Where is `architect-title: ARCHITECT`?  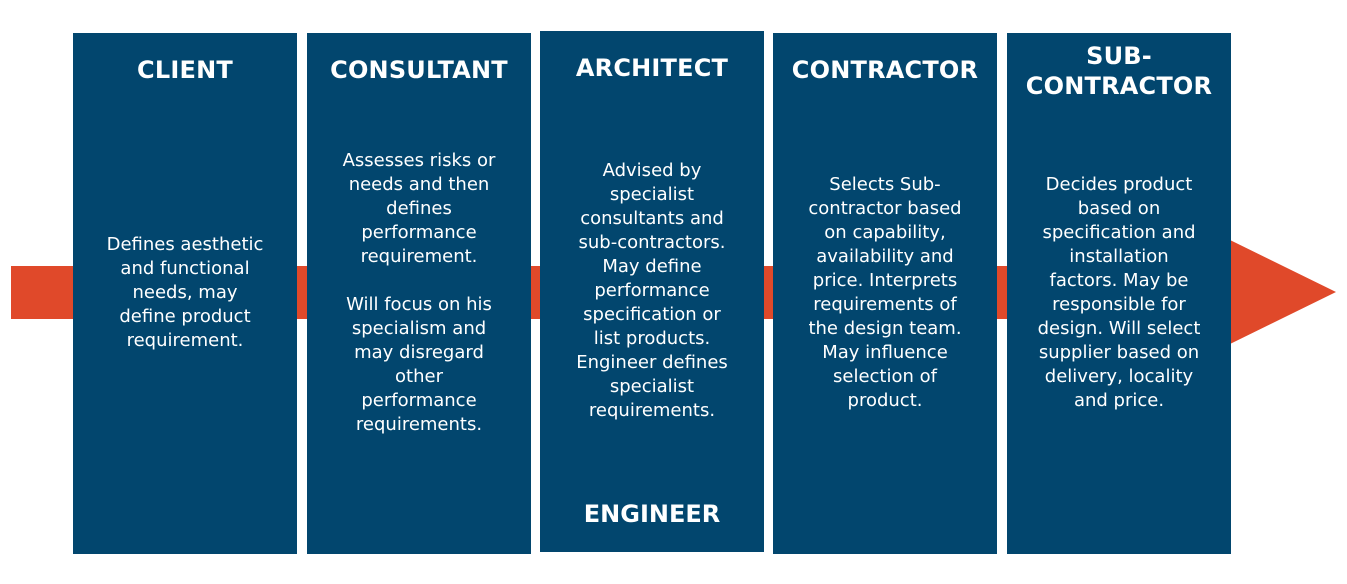
architect-title: ARCHITECT is located at coordinates (652, 68).